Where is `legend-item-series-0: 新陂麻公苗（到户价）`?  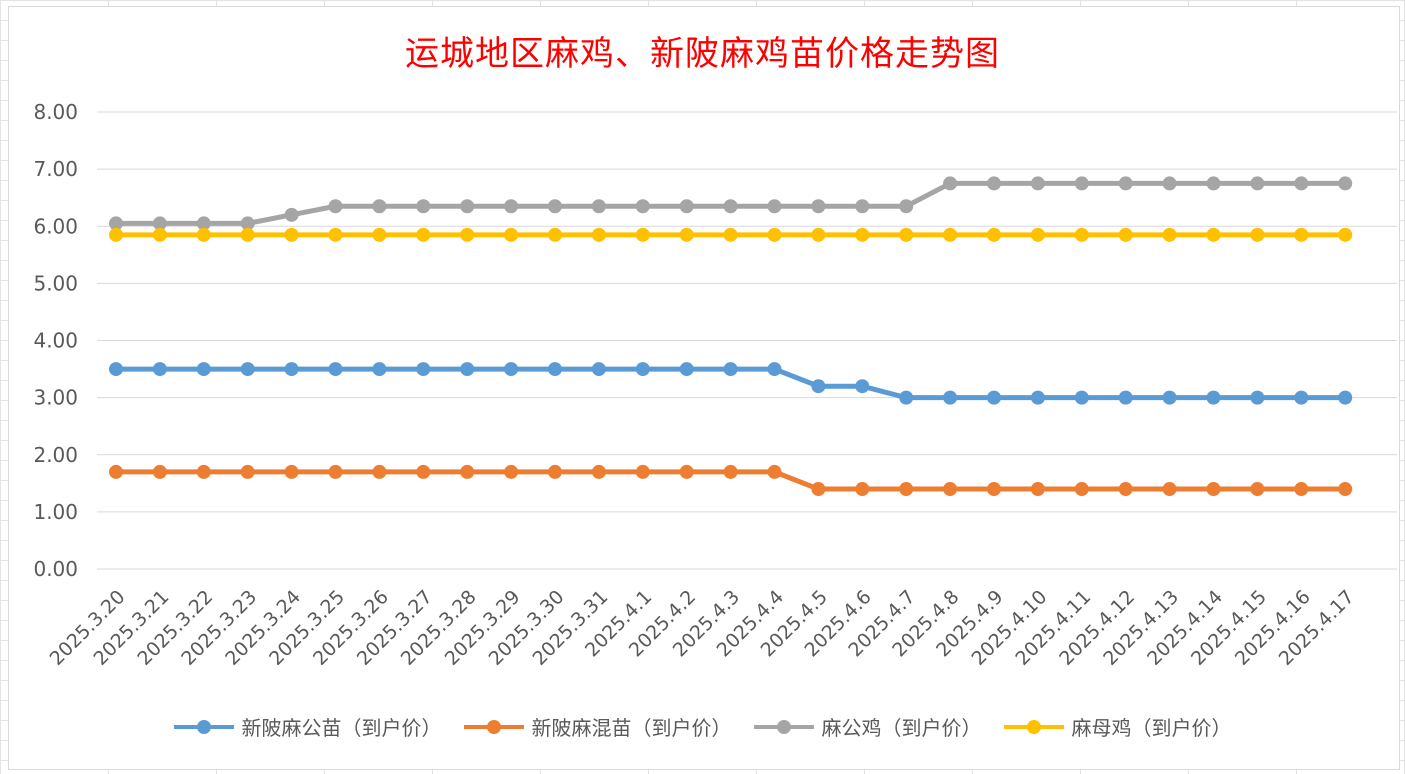 legend-item-series-0: 新陂麻公苗（到户价） is located at coordinates (307, 726).